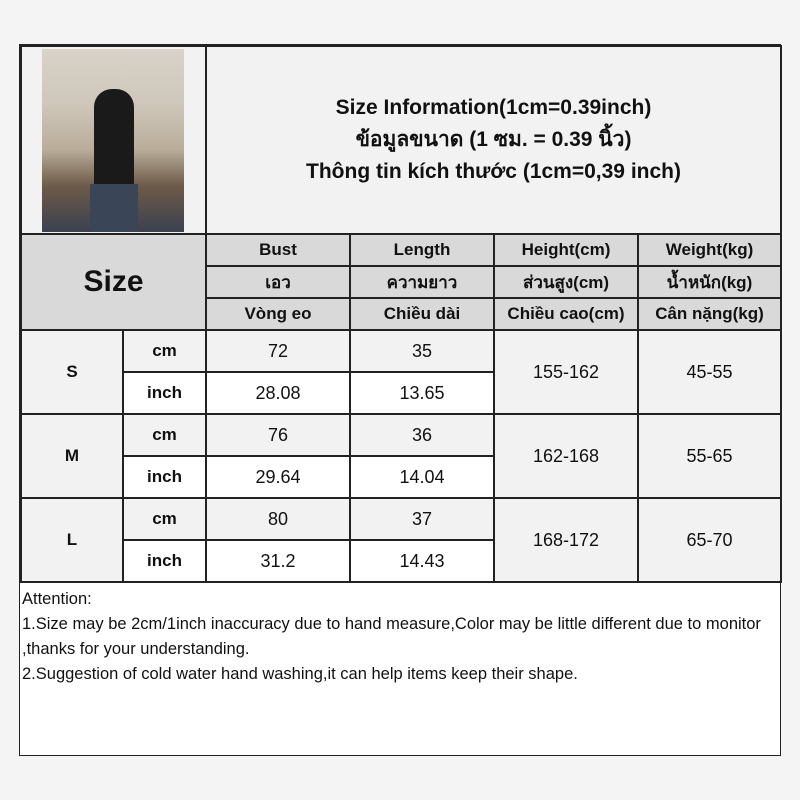 This screenshot has height=800, width=800. Describe the element at coordinates (566, 250) in the screenshot. I see `header-height: Height(cm)` at that location.